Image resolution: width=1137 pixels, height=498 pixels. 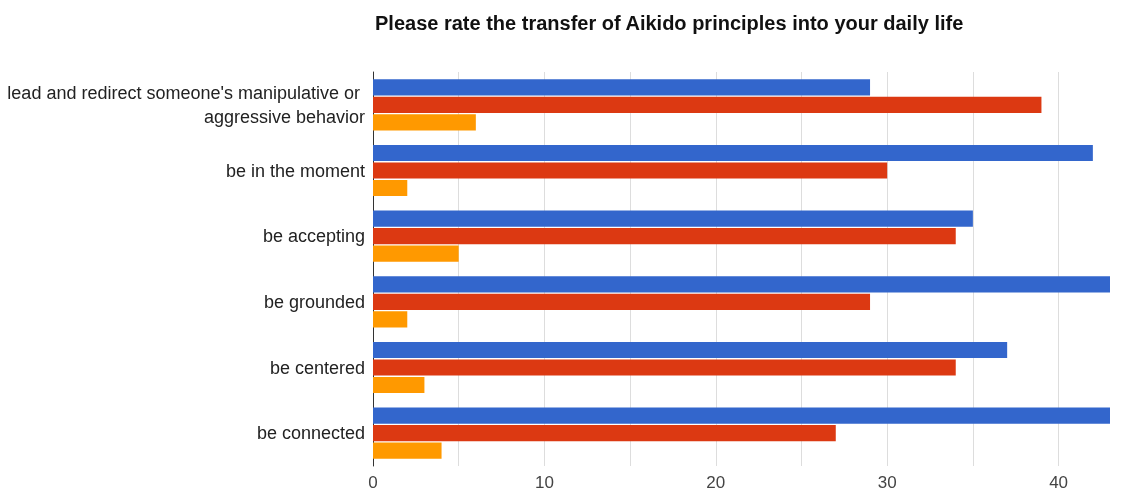 I want to click on y-tick-label: be centered, so click(x=317, y=367).